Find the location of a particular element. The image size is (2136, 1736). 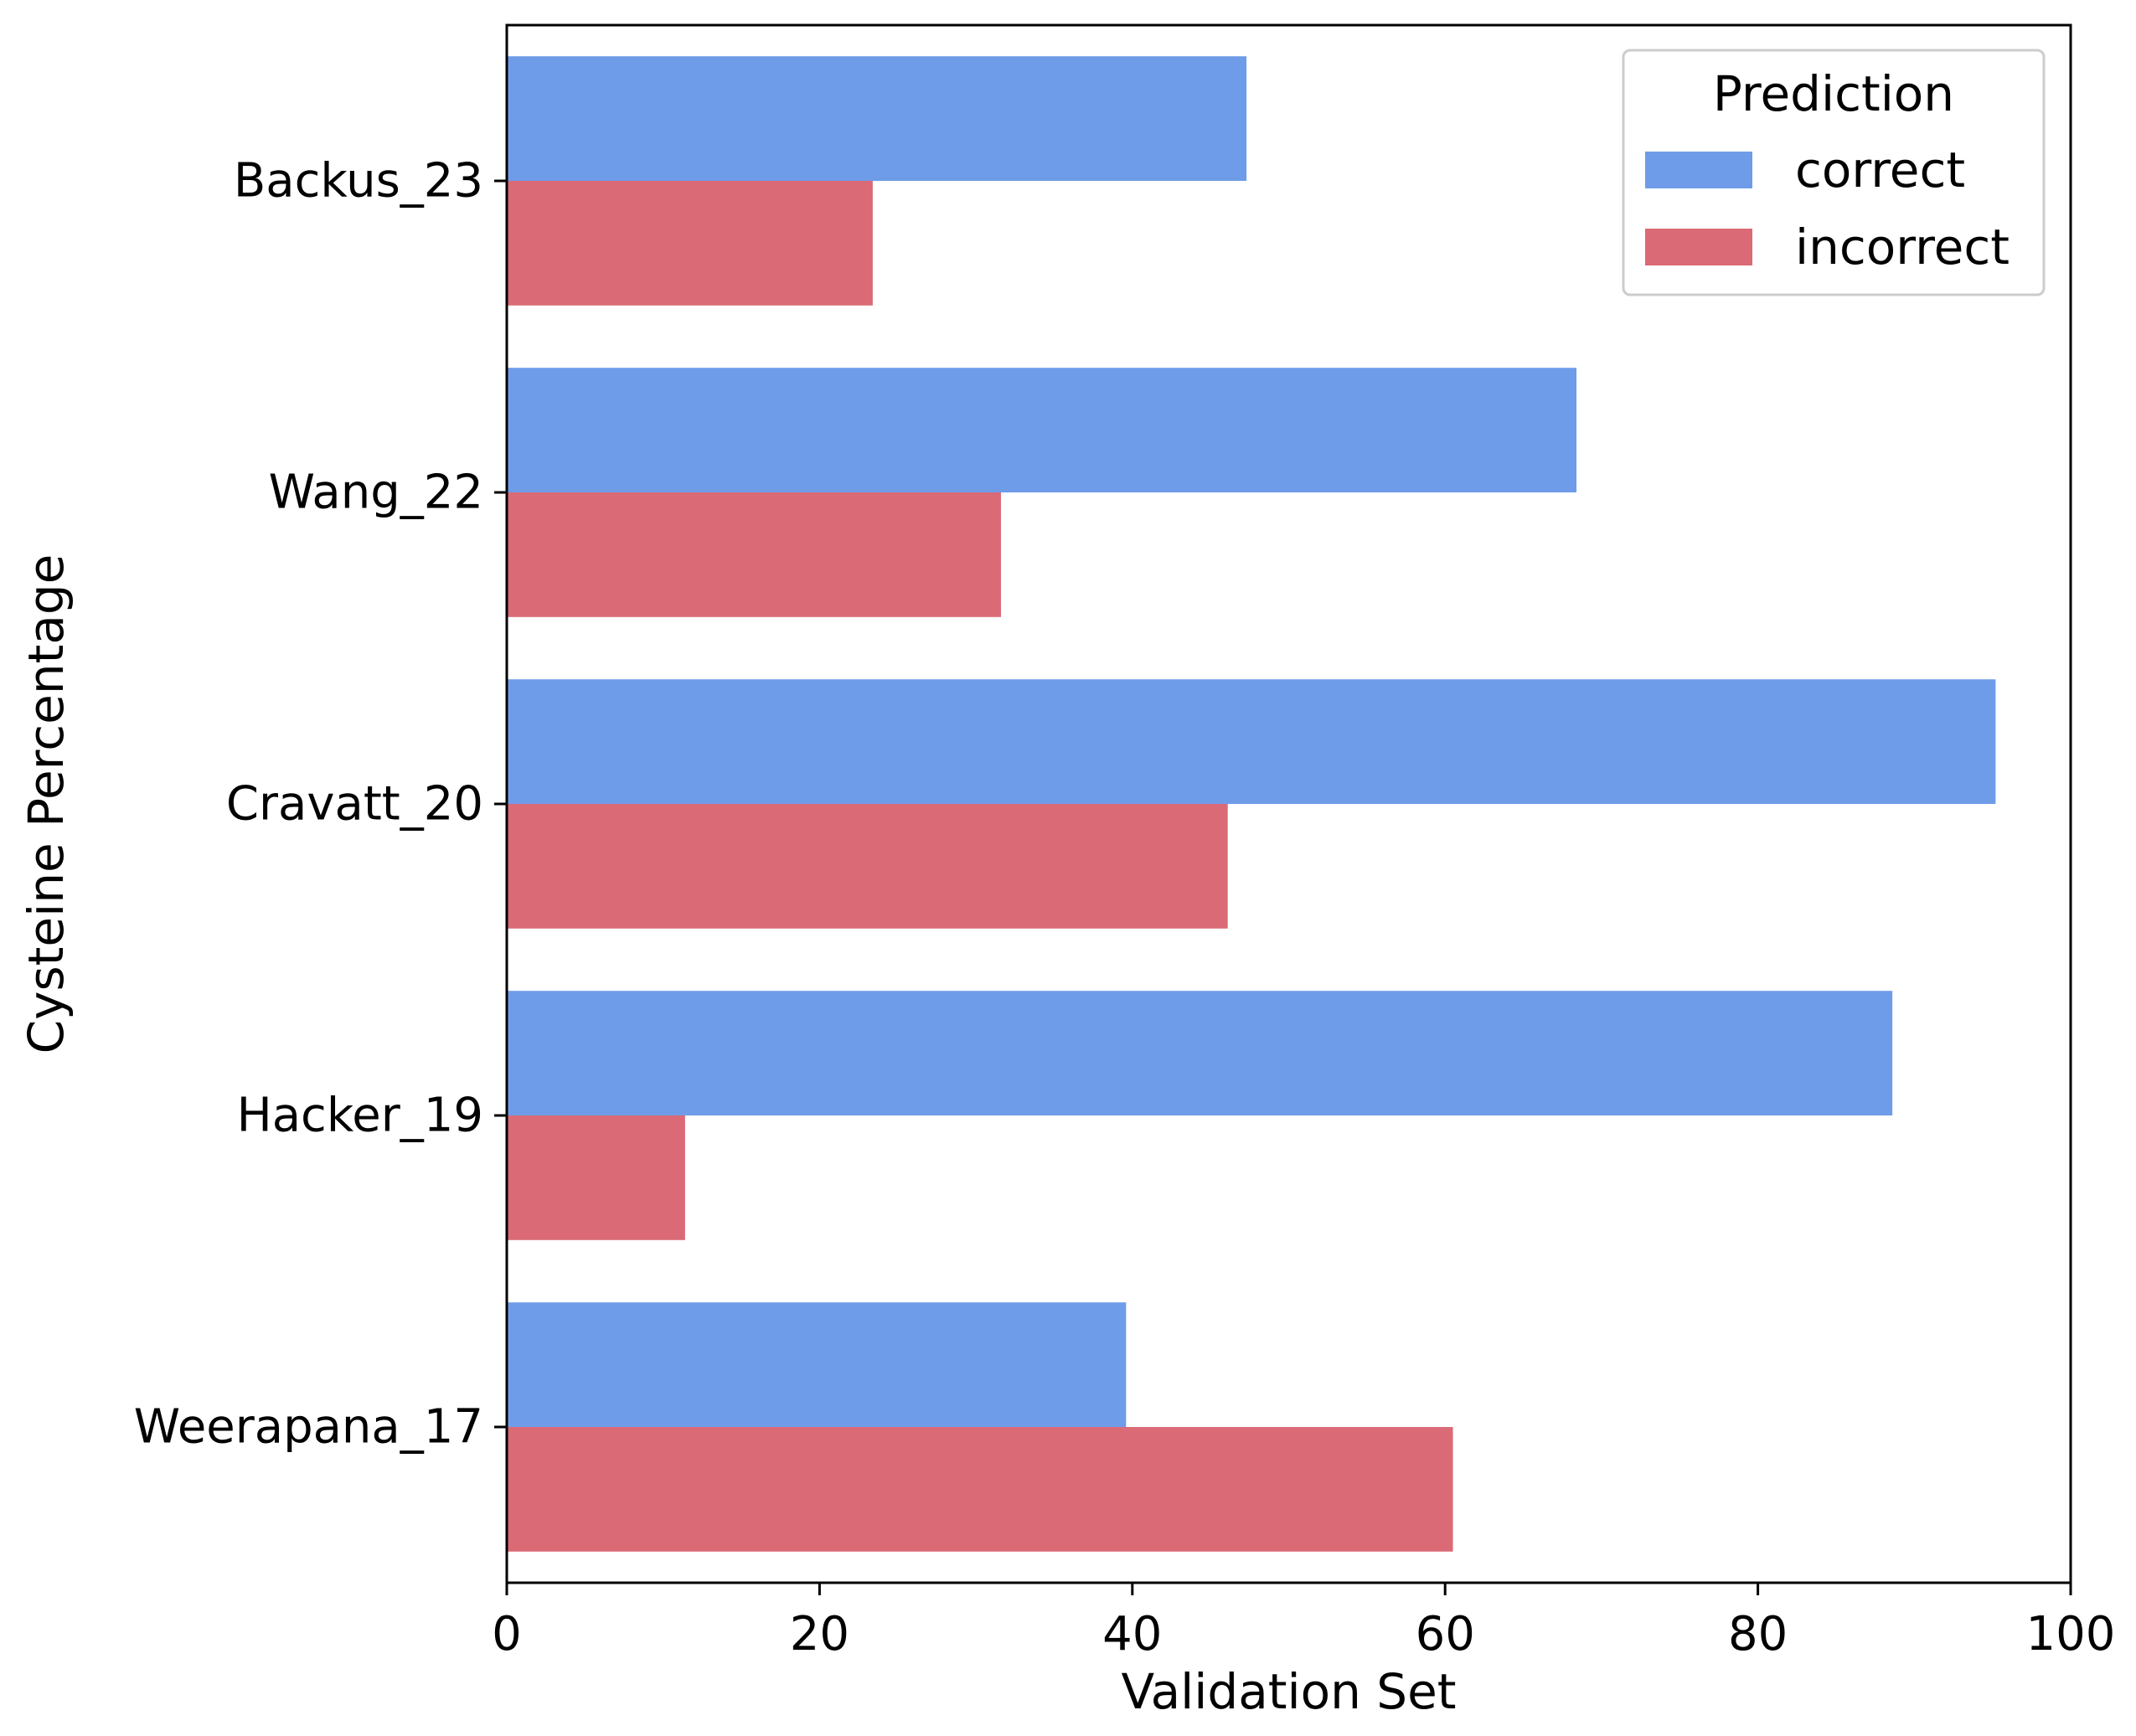

x-tick-label-80: 80 is located at coordinates (1758, 1634).